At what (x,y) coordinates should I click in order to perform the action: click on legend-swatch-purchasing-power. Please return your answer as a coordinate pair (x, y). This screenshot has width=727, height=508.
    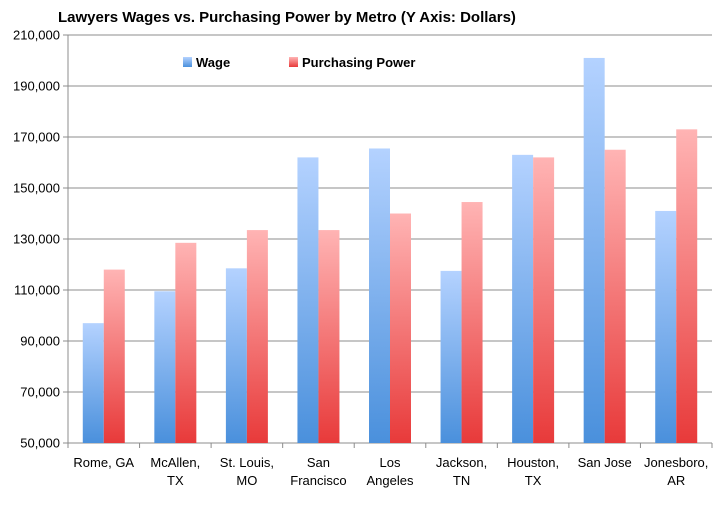
    Looking at the image, I should click on (293, 62).